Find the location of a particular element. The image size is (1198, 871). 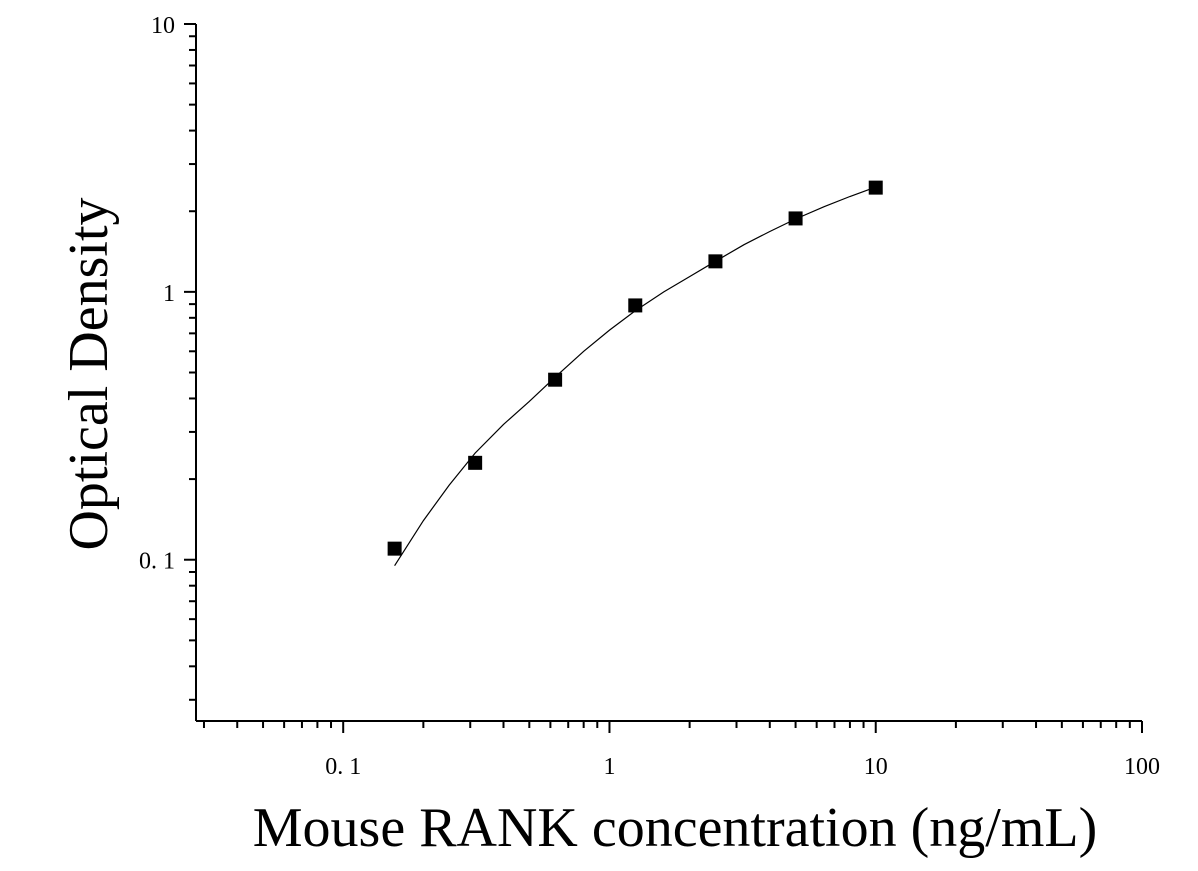

y-tick-label: 0. 1 is located at coordinates (157, 562).